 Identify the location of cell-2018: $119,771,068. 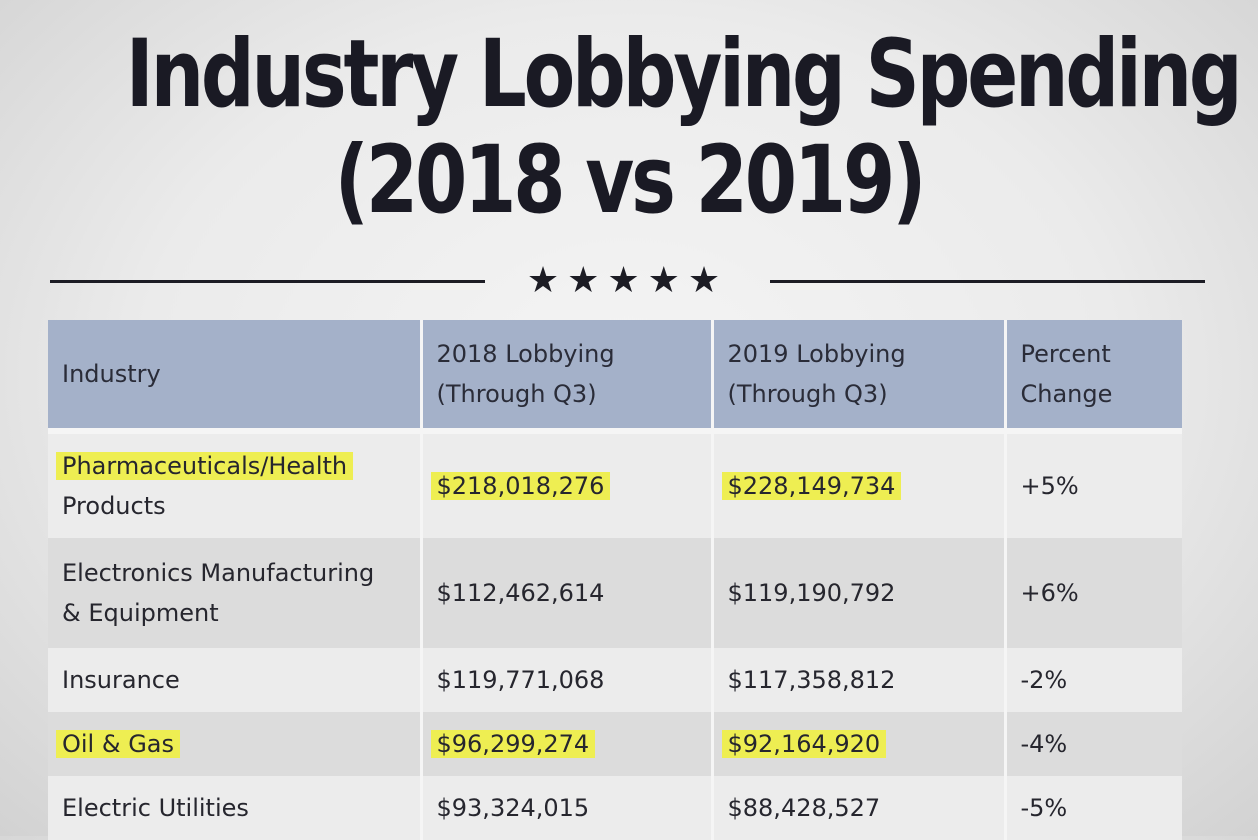
(567, 680).